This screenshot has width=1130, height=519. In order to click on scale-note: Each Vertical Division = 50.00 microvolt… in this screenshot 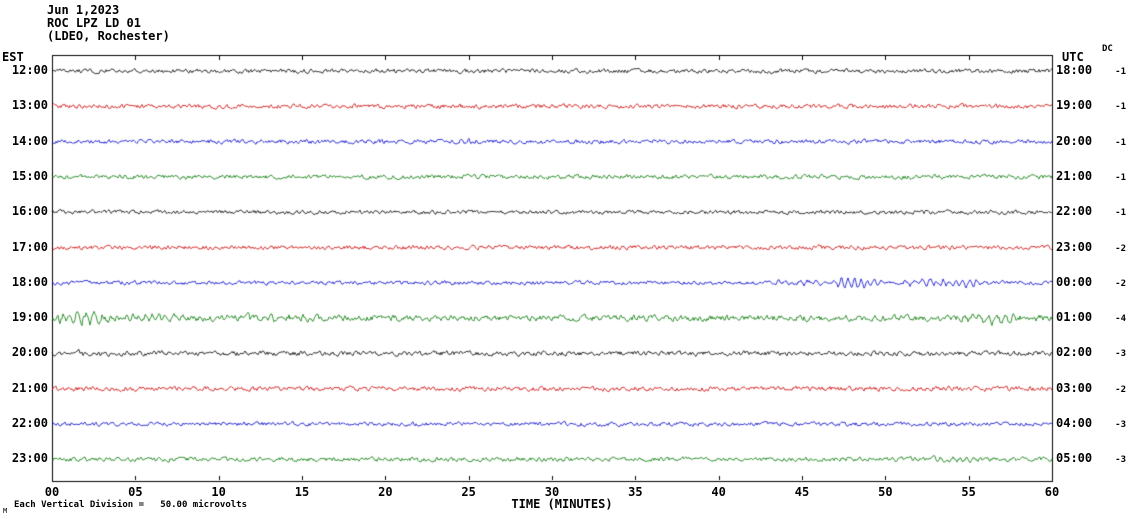, I will do `click(130, 505)`.